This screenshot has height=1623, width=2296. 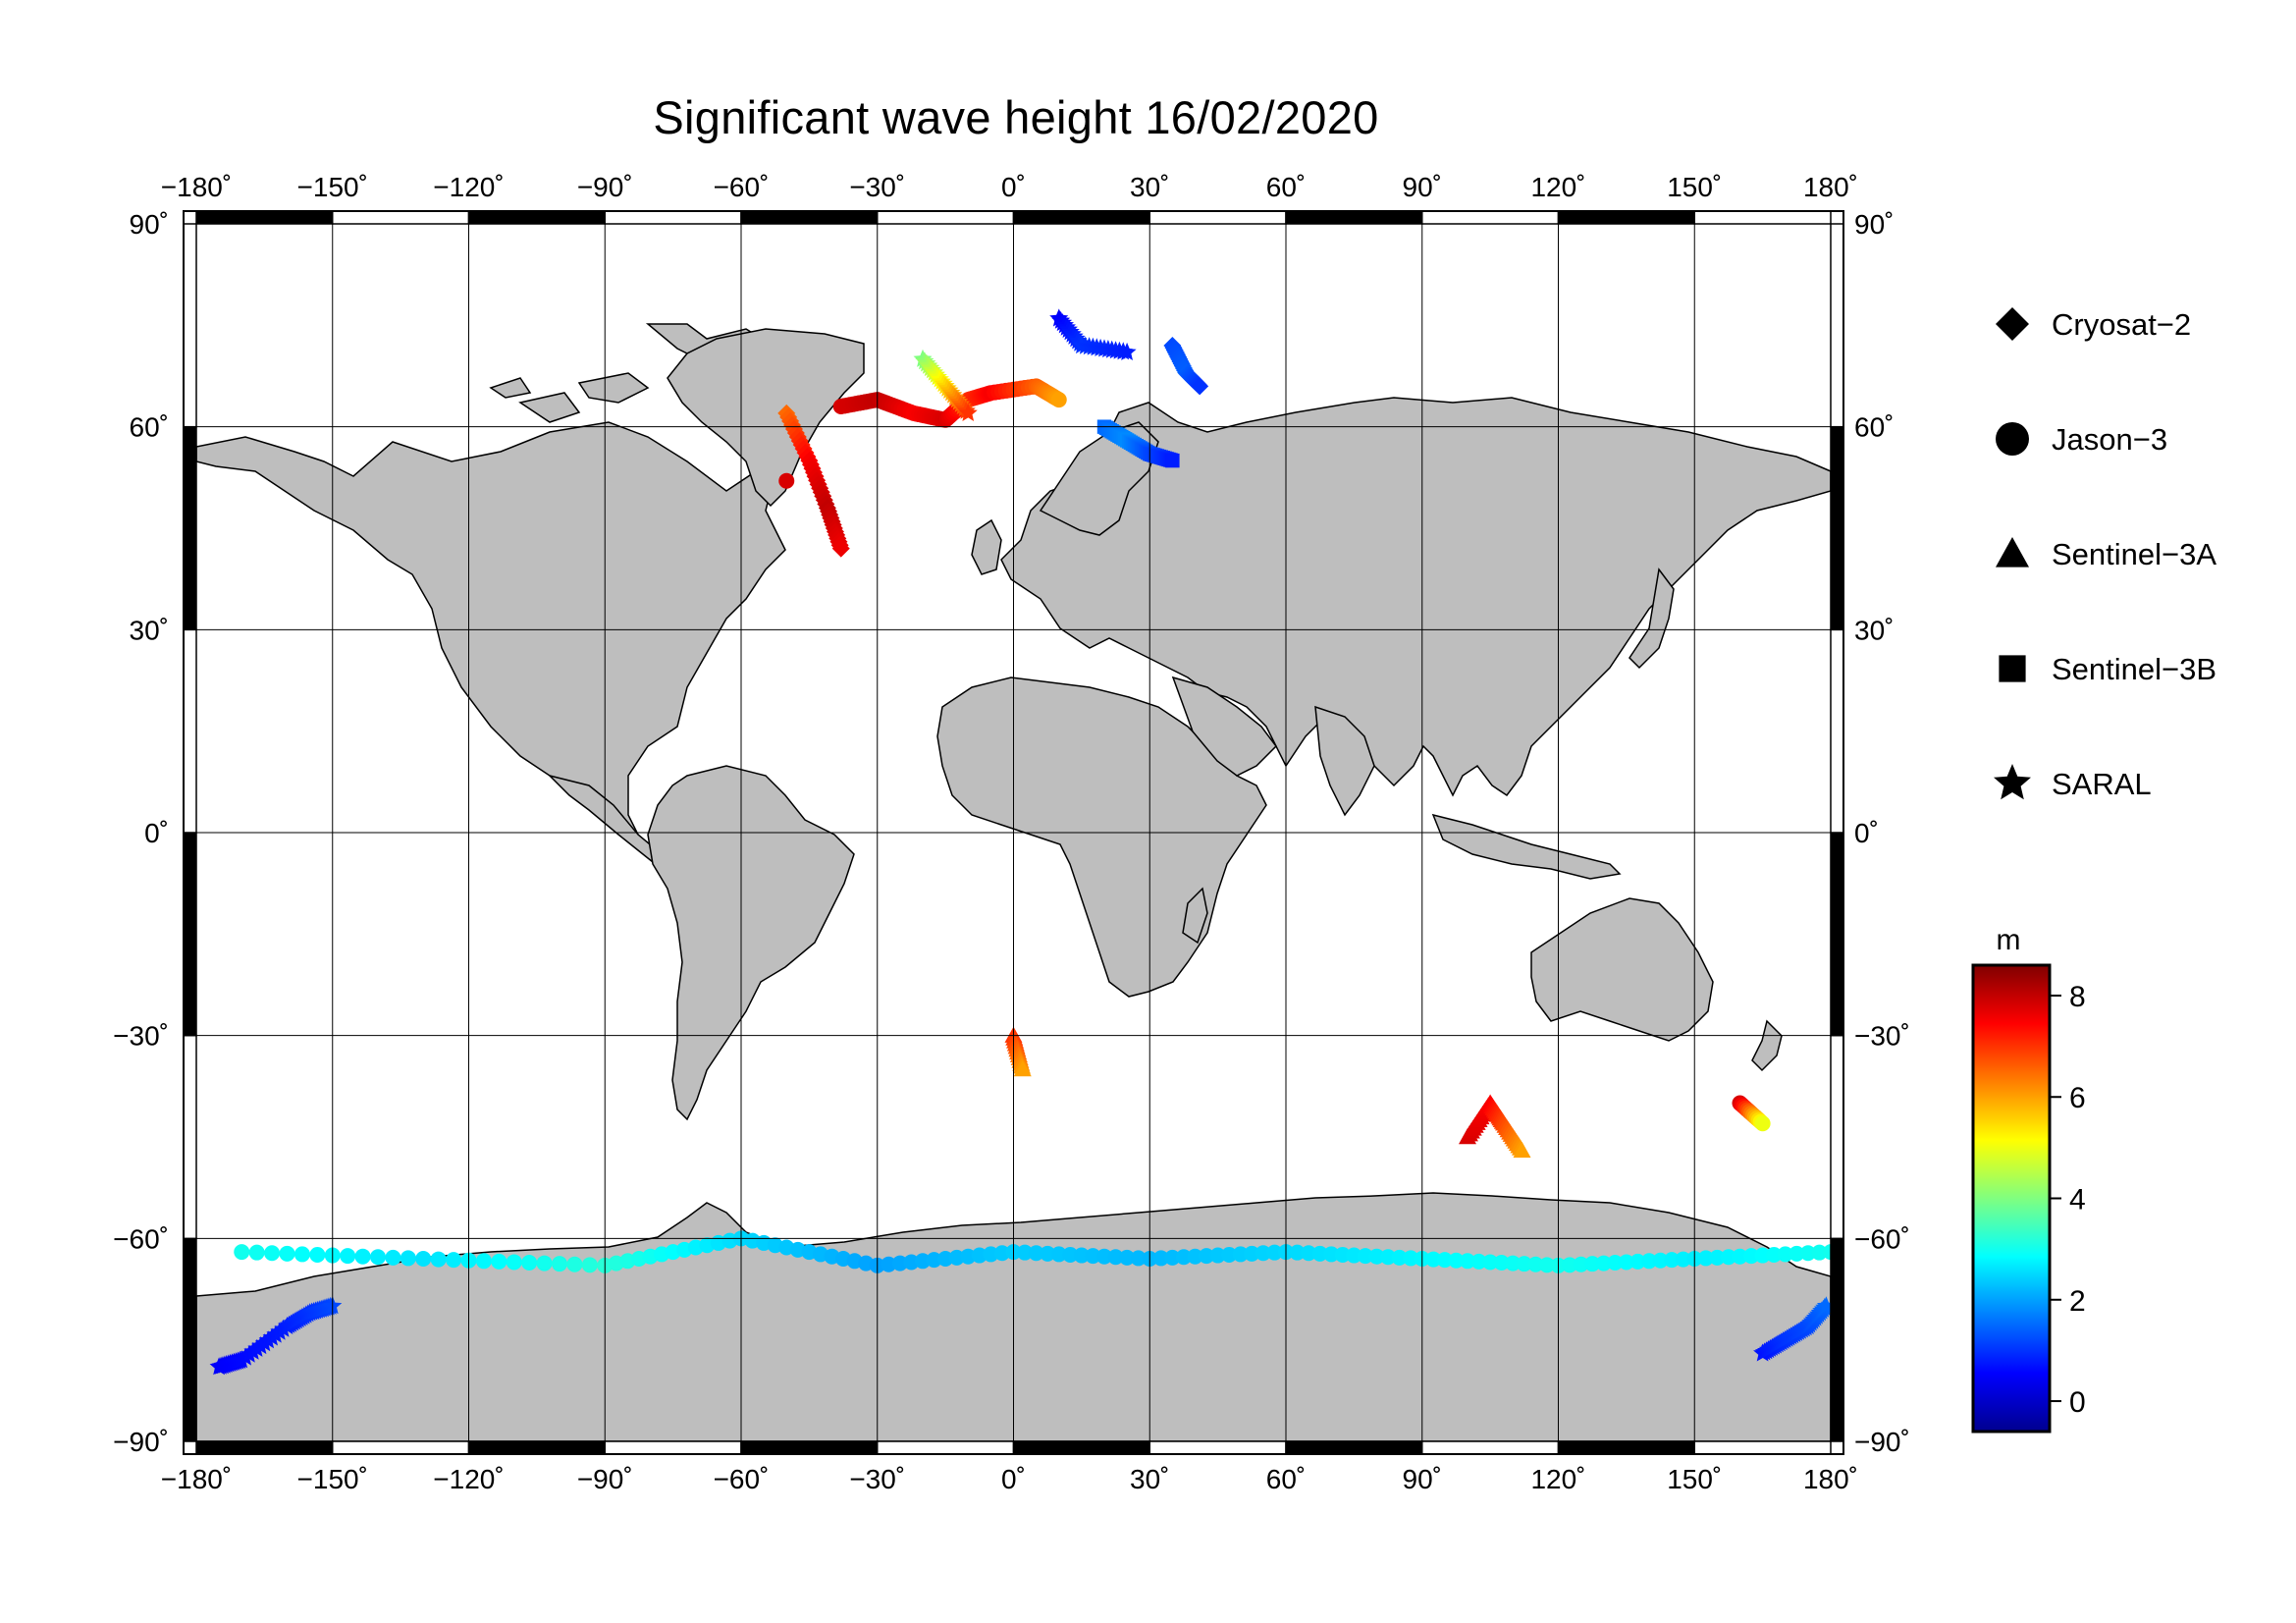 What do you see at coordinates (332, 187) in the screenshot?
I see `lon-label-top: −150˚` at bounding box center [332, 187].